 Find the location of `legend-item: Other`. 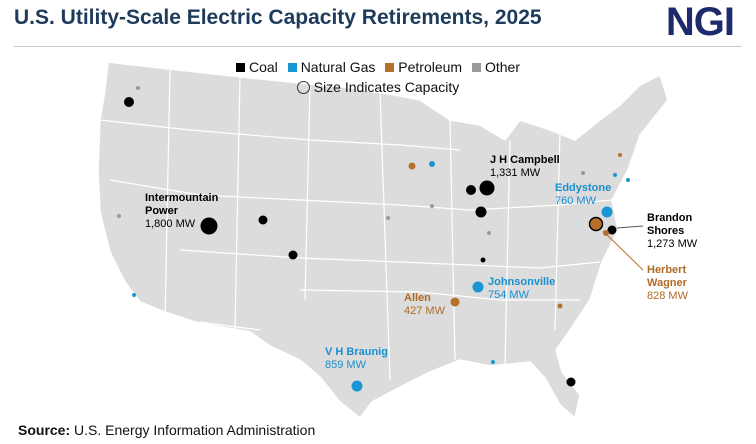

legend-item: Other is located at coordinates (495, 67).